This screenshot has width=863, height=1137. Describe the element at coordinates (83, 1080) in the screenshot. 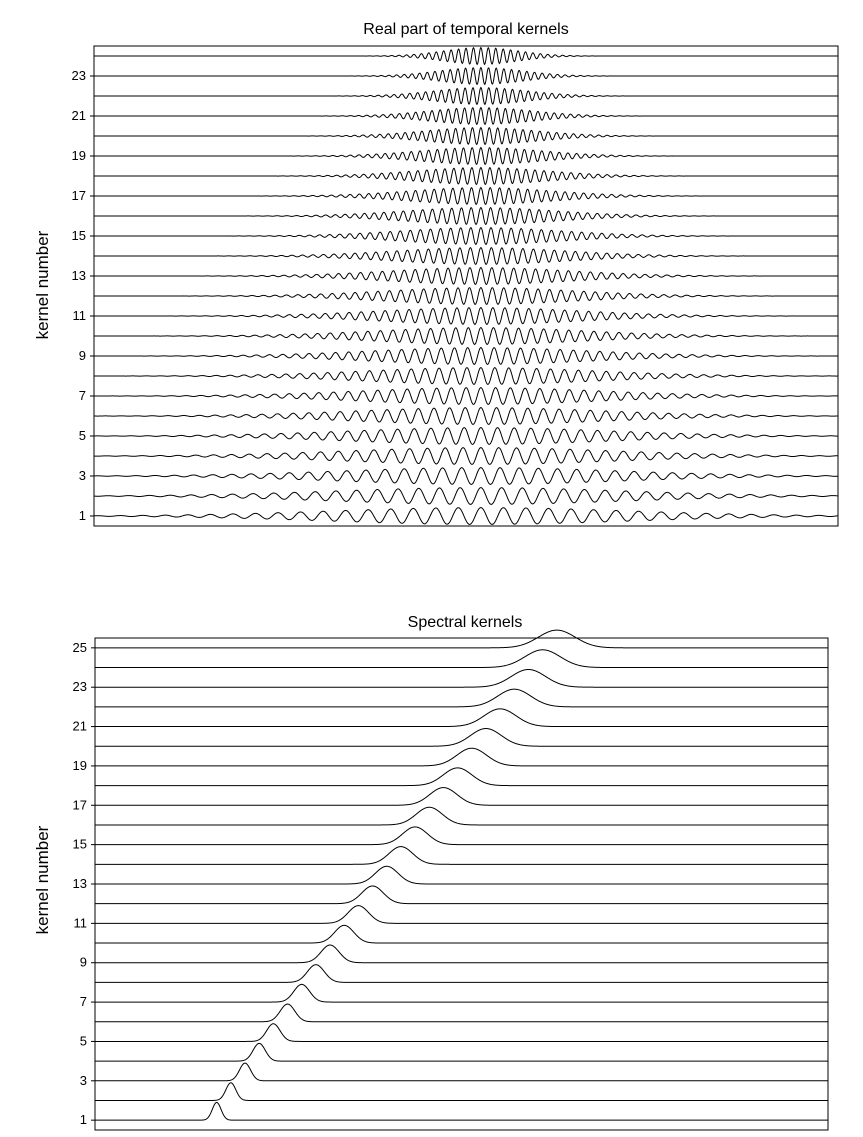

I see `spectral-y-tick-label: 3` at that location.